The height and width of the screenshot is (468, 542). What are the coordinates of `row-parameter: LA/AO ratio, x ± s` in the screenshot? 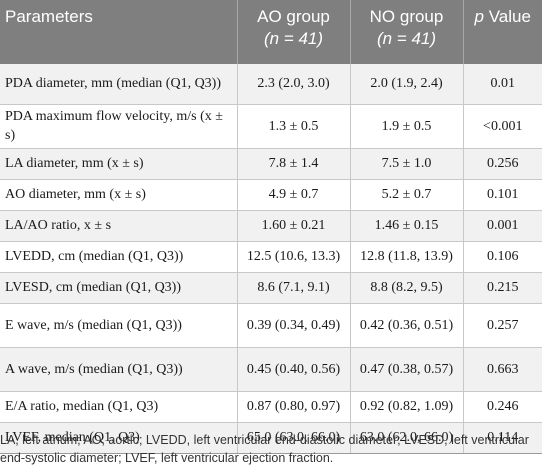 It's located at (119, 226).